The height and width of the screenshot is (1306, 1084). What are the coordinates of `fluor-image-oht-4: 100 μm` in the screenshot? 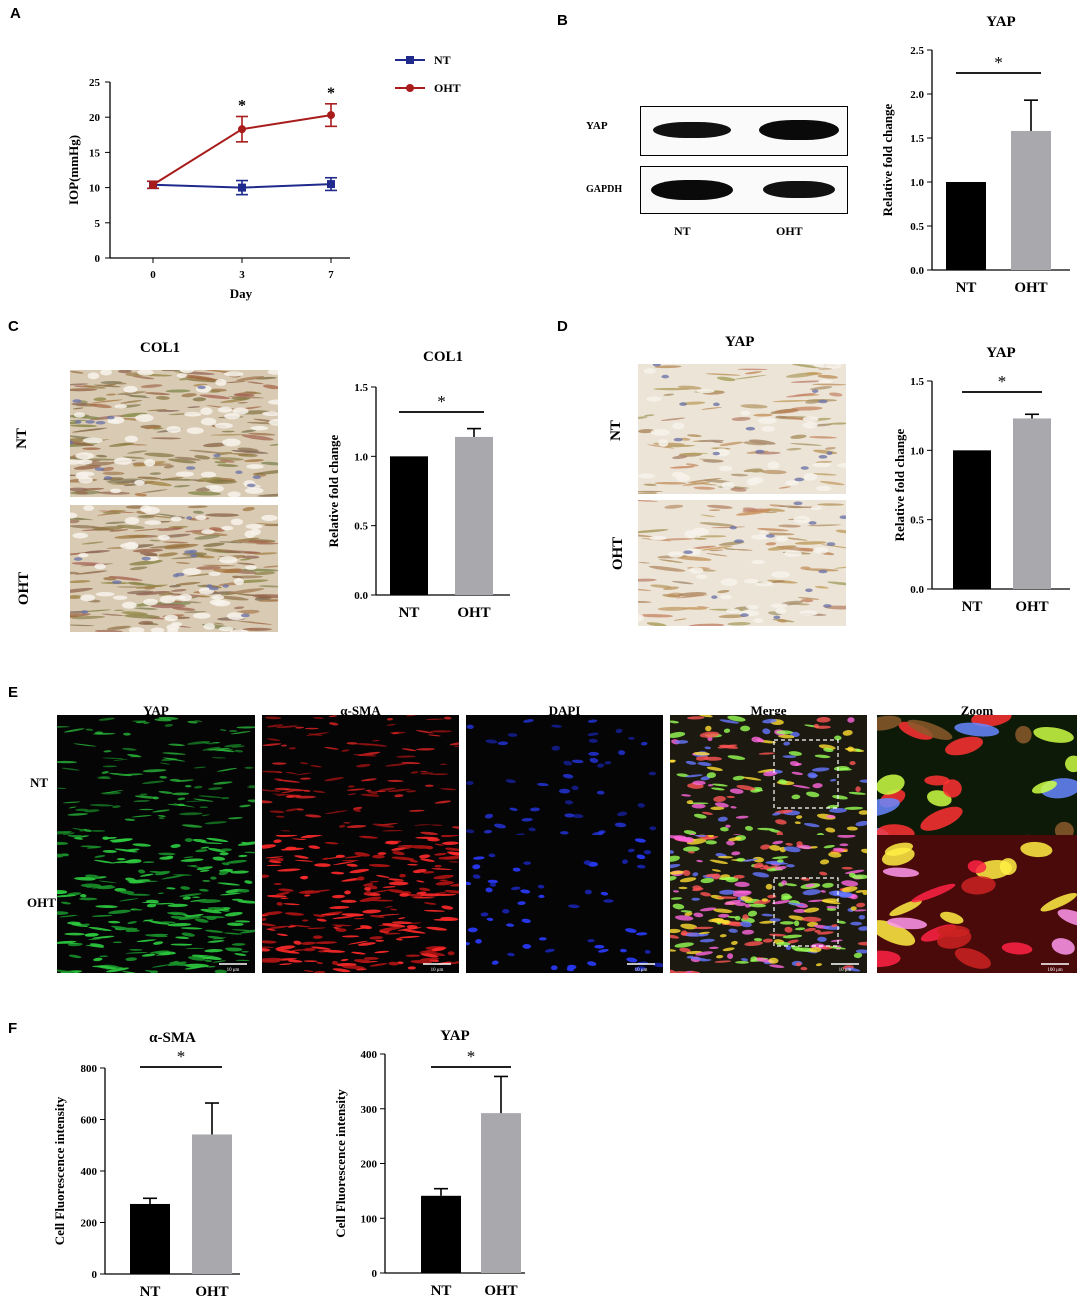 It's located at (977, 904).